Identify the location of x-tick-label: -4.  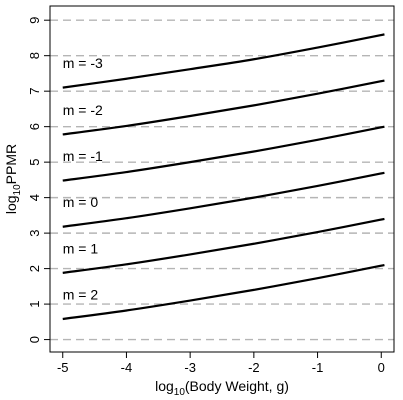
(127, 367).